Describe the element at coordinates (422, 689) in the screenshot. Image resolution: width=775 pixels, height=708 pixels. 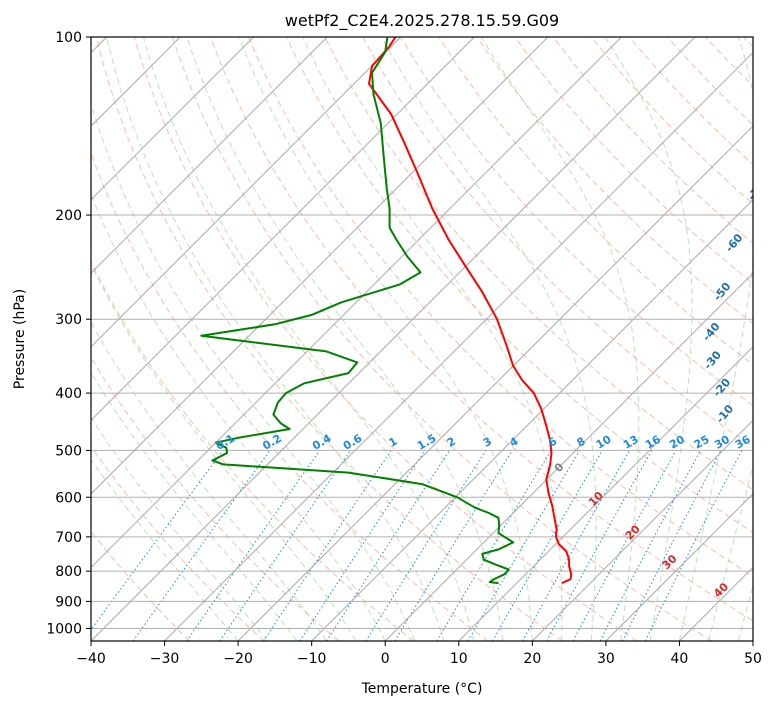
I see `x-axis-label: Temperature (°C)` at that location.